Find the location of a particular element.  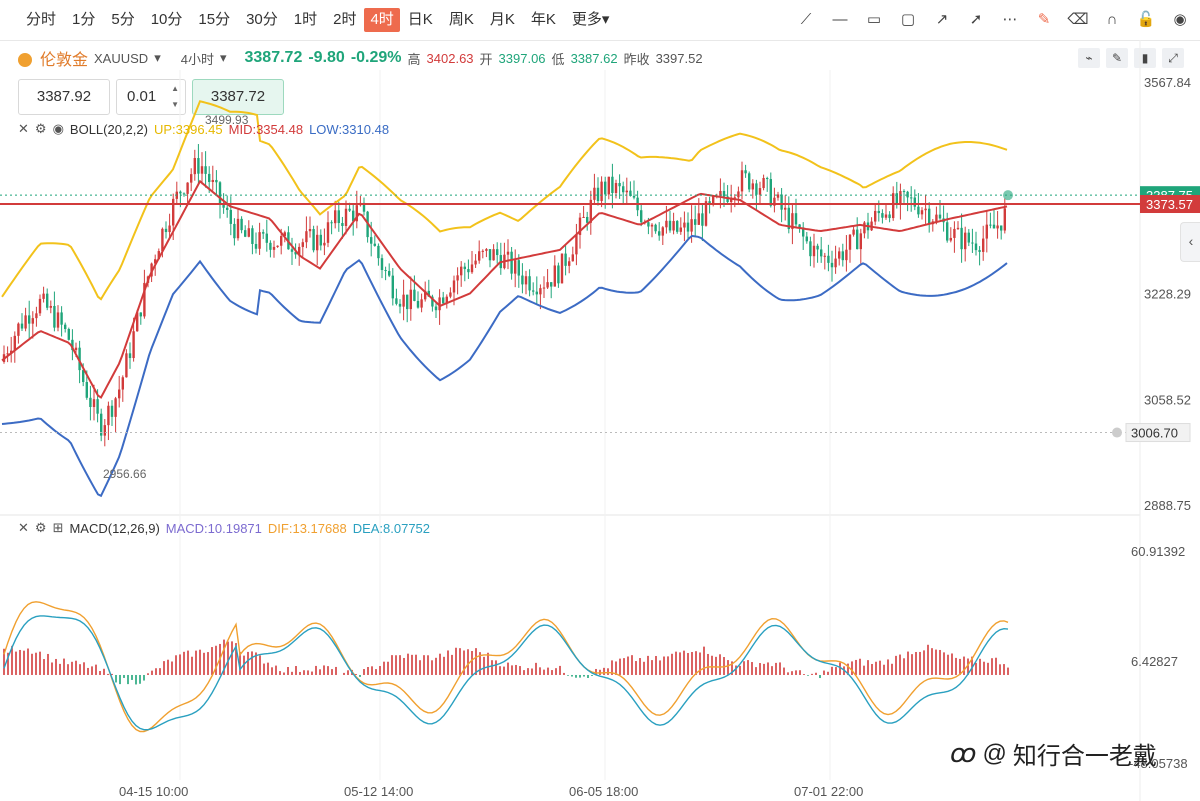

period-dropdown-icon: ▾ is located at coordinates (223, 57).